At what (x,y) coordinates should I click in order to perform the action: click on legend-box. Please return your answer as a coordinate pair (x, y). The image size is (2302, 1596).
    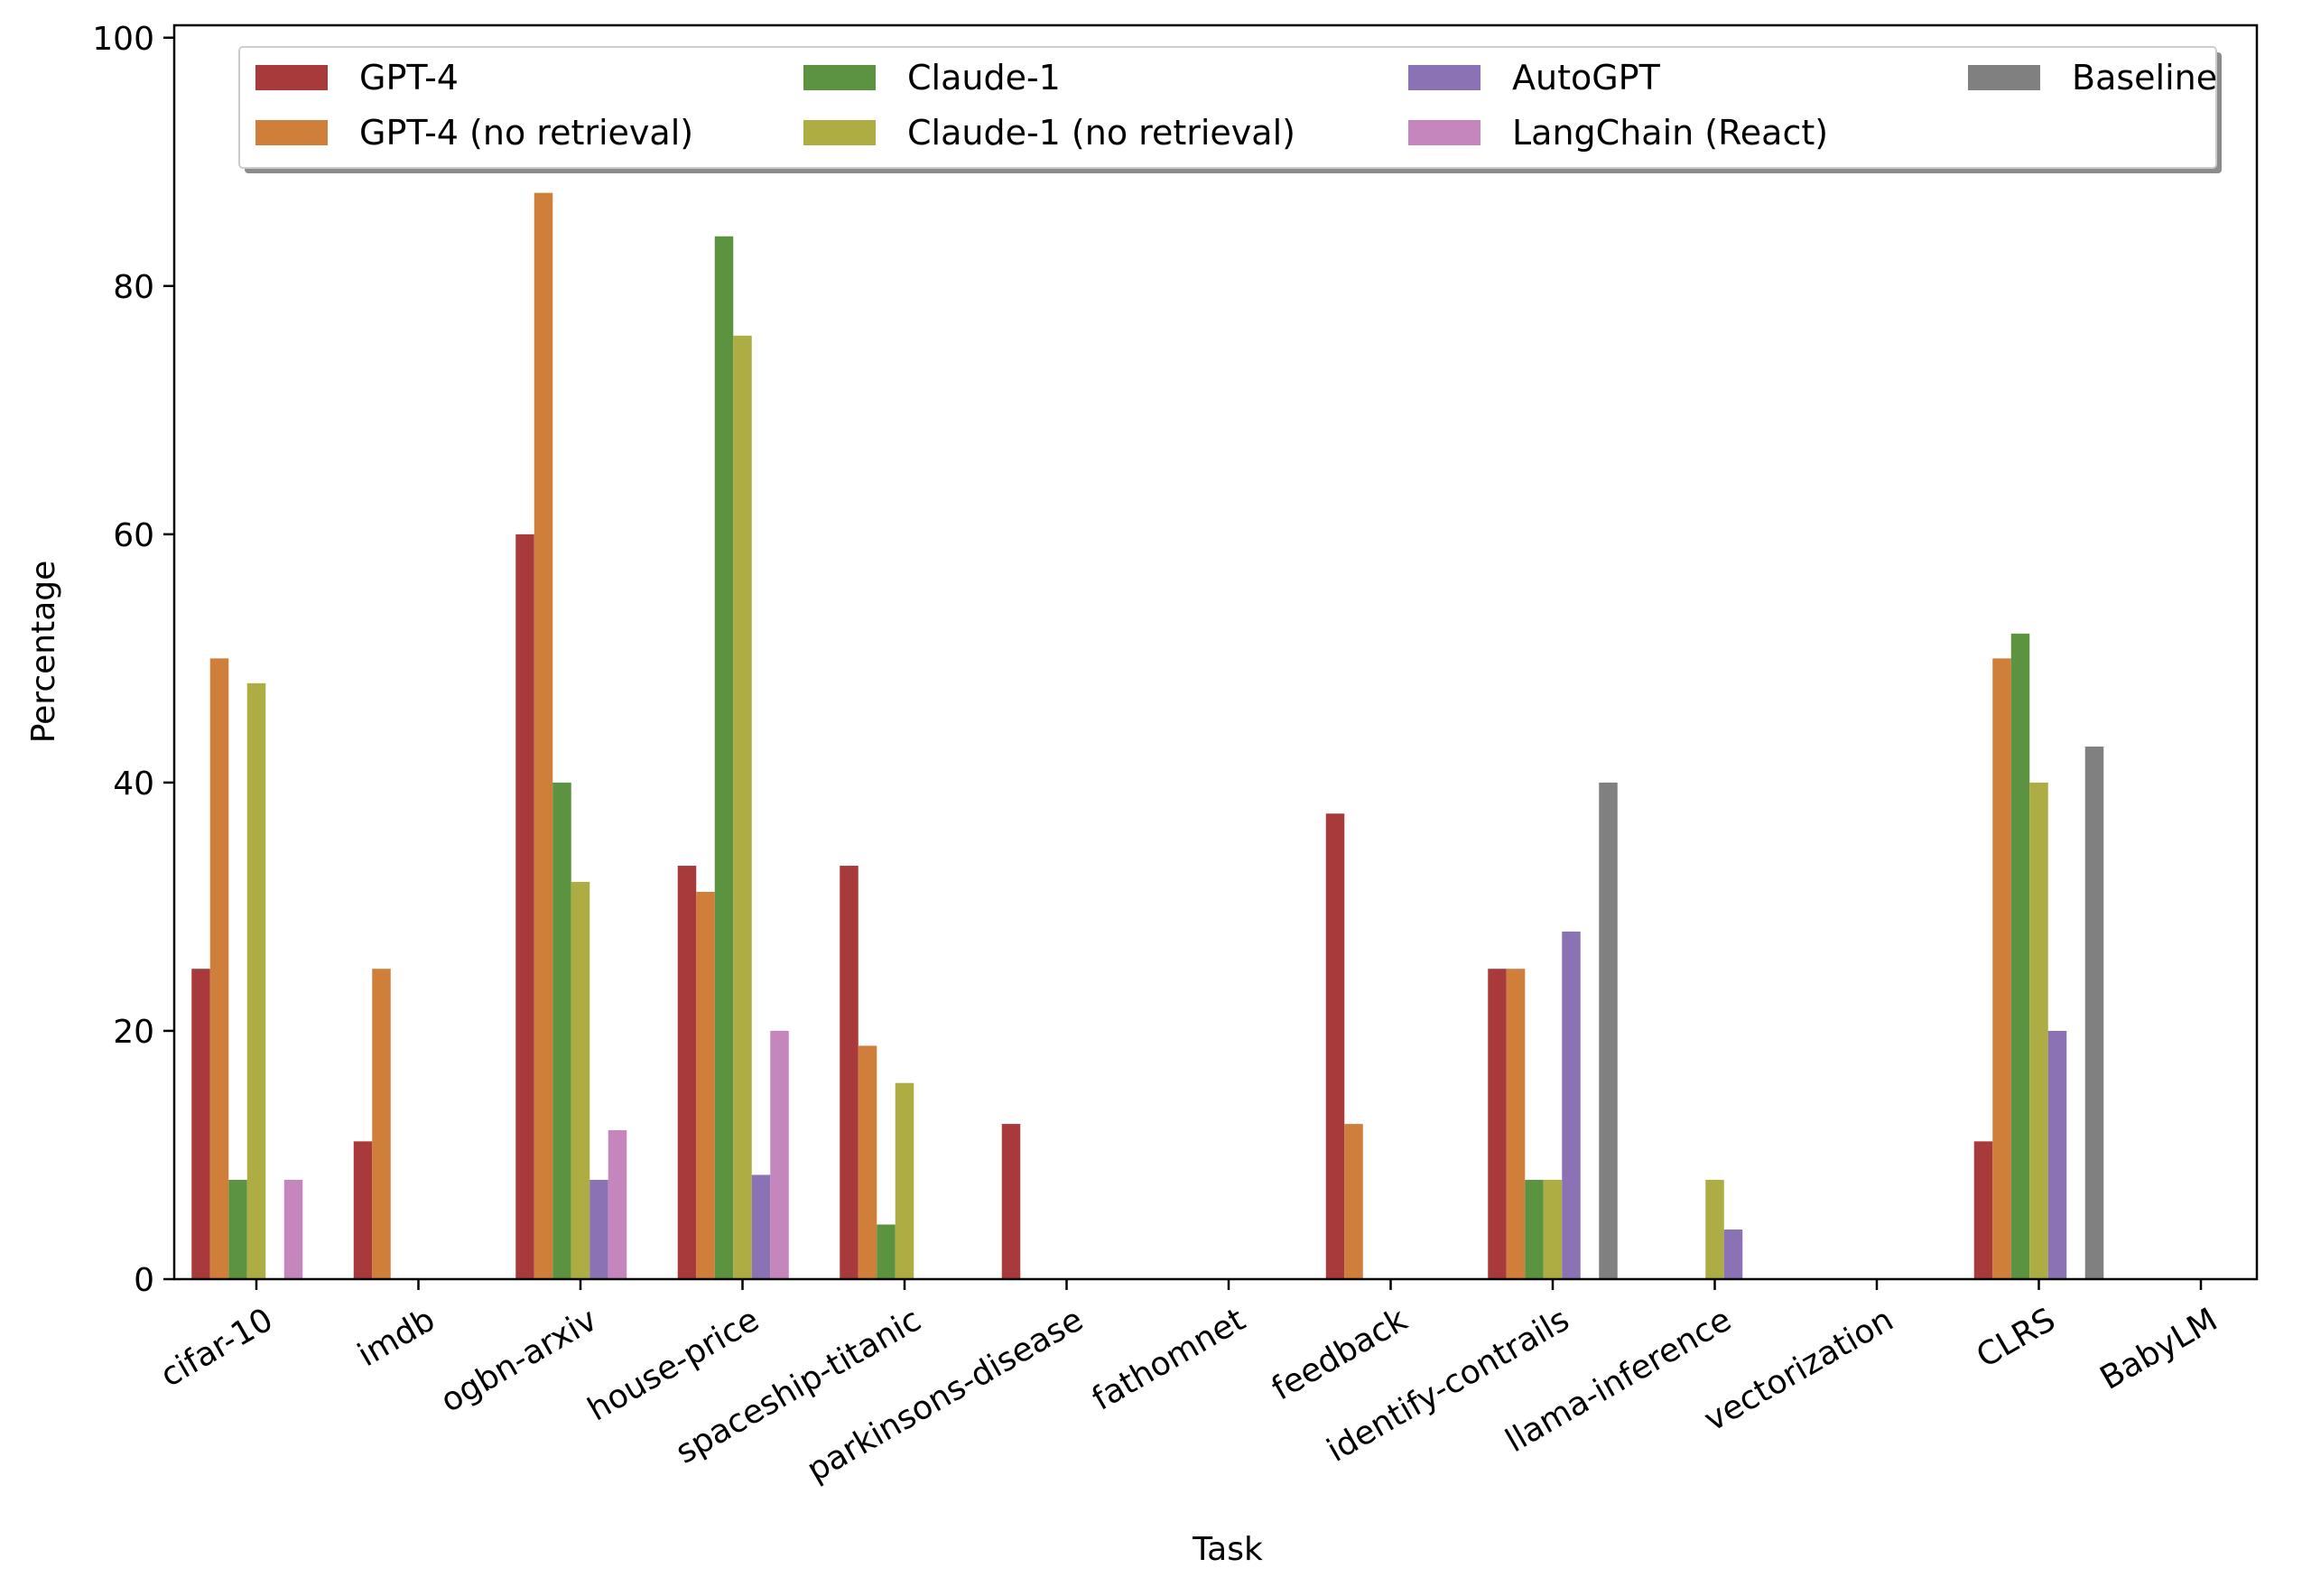
    Looking at the image, I should click on (1227, 108).